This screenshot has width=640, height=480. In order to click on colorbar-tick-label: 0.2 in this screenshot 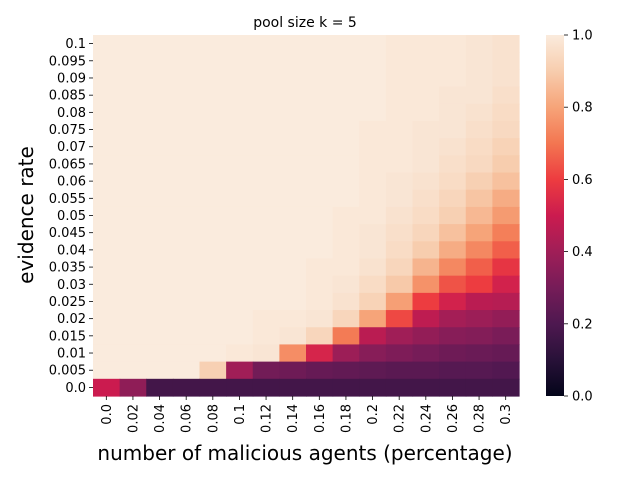, I will do `click(582, 324)`.